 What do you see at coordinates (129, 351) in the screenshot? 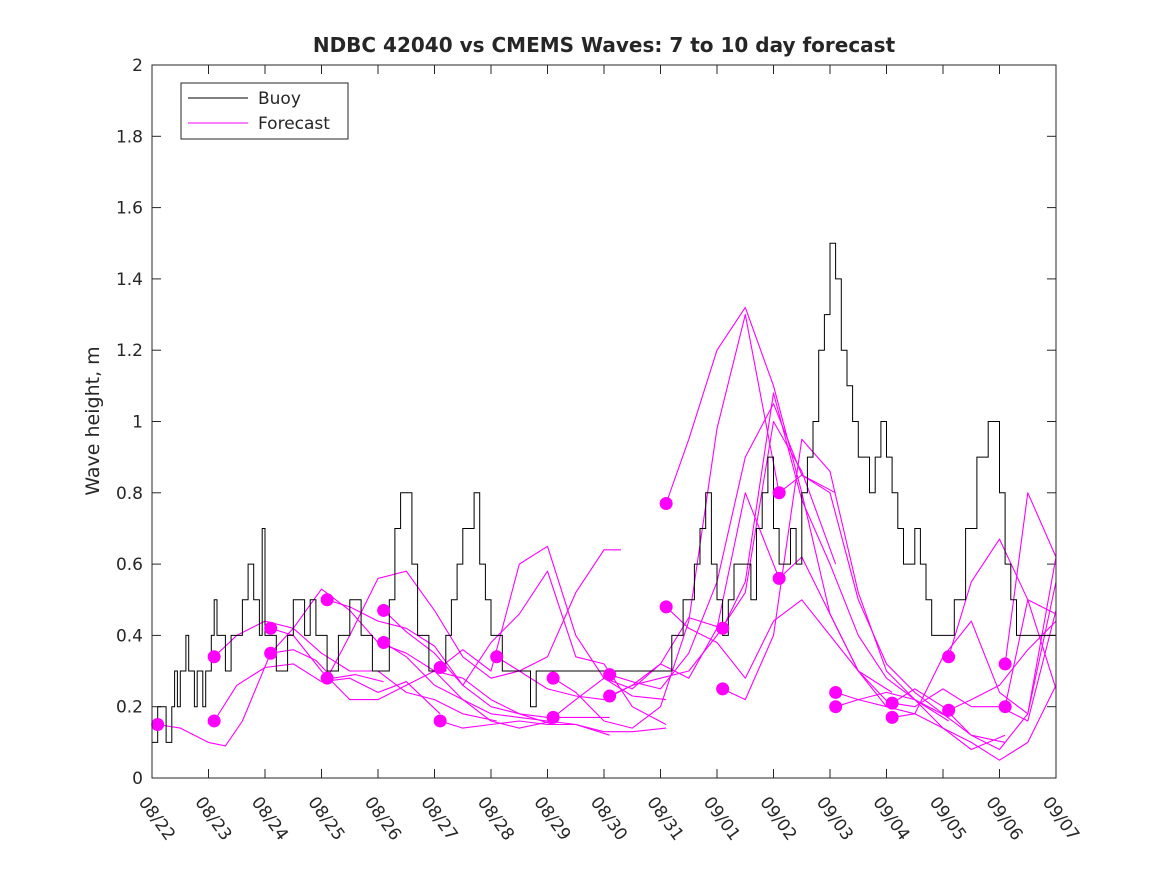
I see `y-tick-label: 1.2` at bounding box center [129, 351].